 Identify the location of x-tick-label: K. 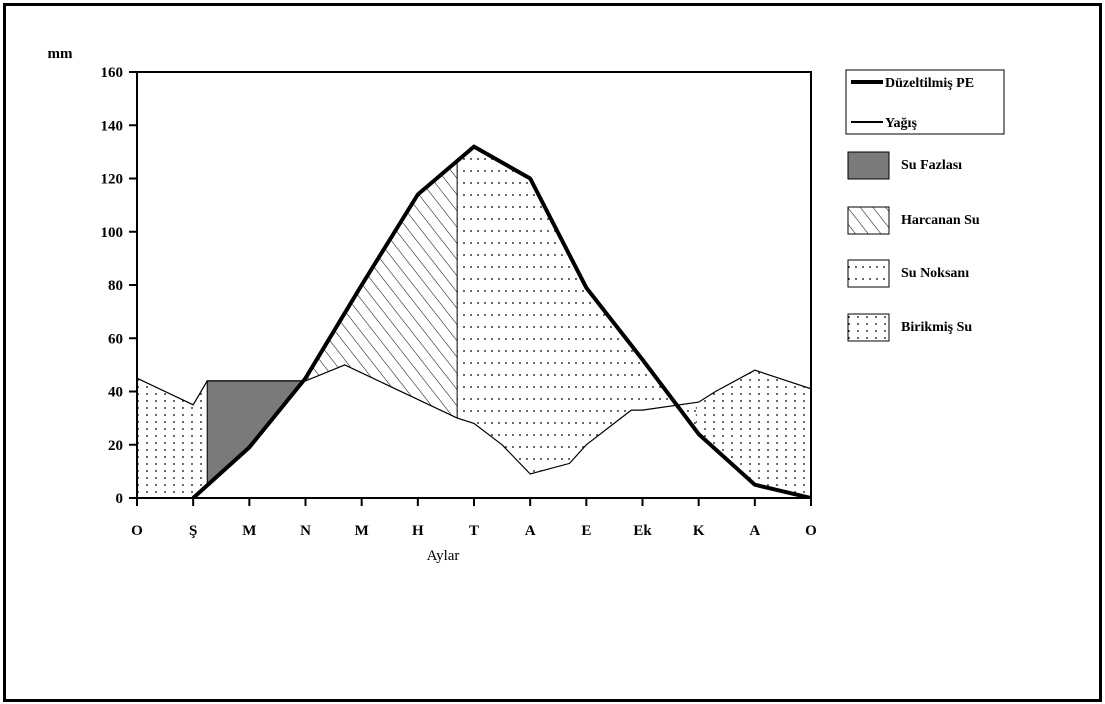
(699, 531).